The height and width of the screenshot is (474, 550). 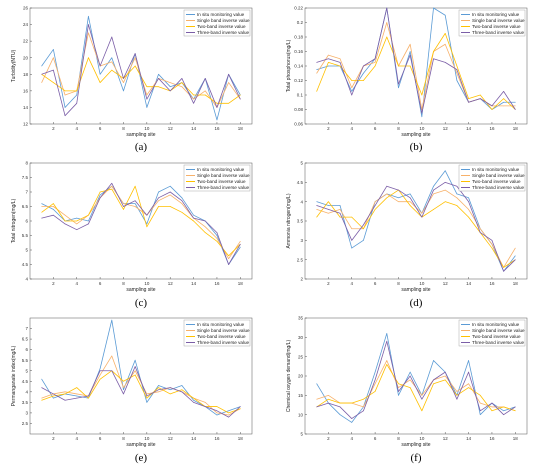 I want to click on y-axis-label: Permanganate index(mg/L), so click(x=14, y=375).